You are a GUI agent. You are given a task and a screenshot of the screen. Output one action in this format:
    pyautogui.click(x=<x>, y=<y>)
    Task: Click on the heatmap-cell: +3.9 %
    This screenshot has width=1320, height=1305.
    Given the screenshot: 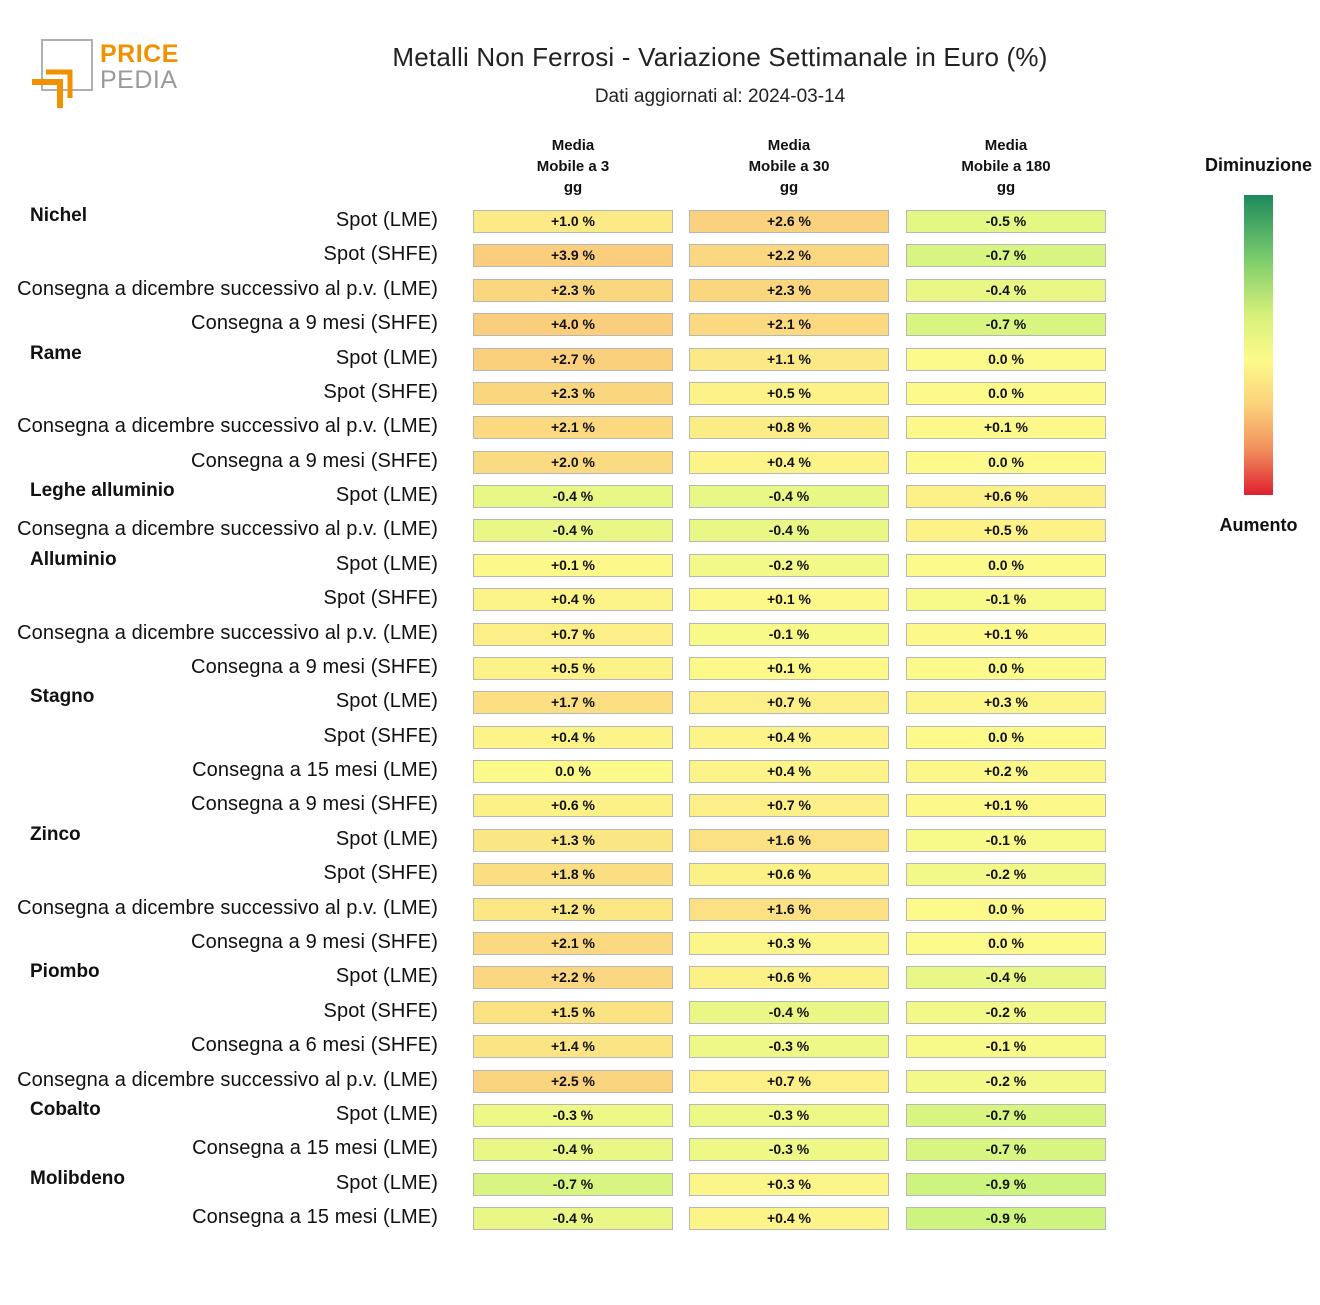 What is the action you would take?
    pyautogui.click(x=573, y=256)
    